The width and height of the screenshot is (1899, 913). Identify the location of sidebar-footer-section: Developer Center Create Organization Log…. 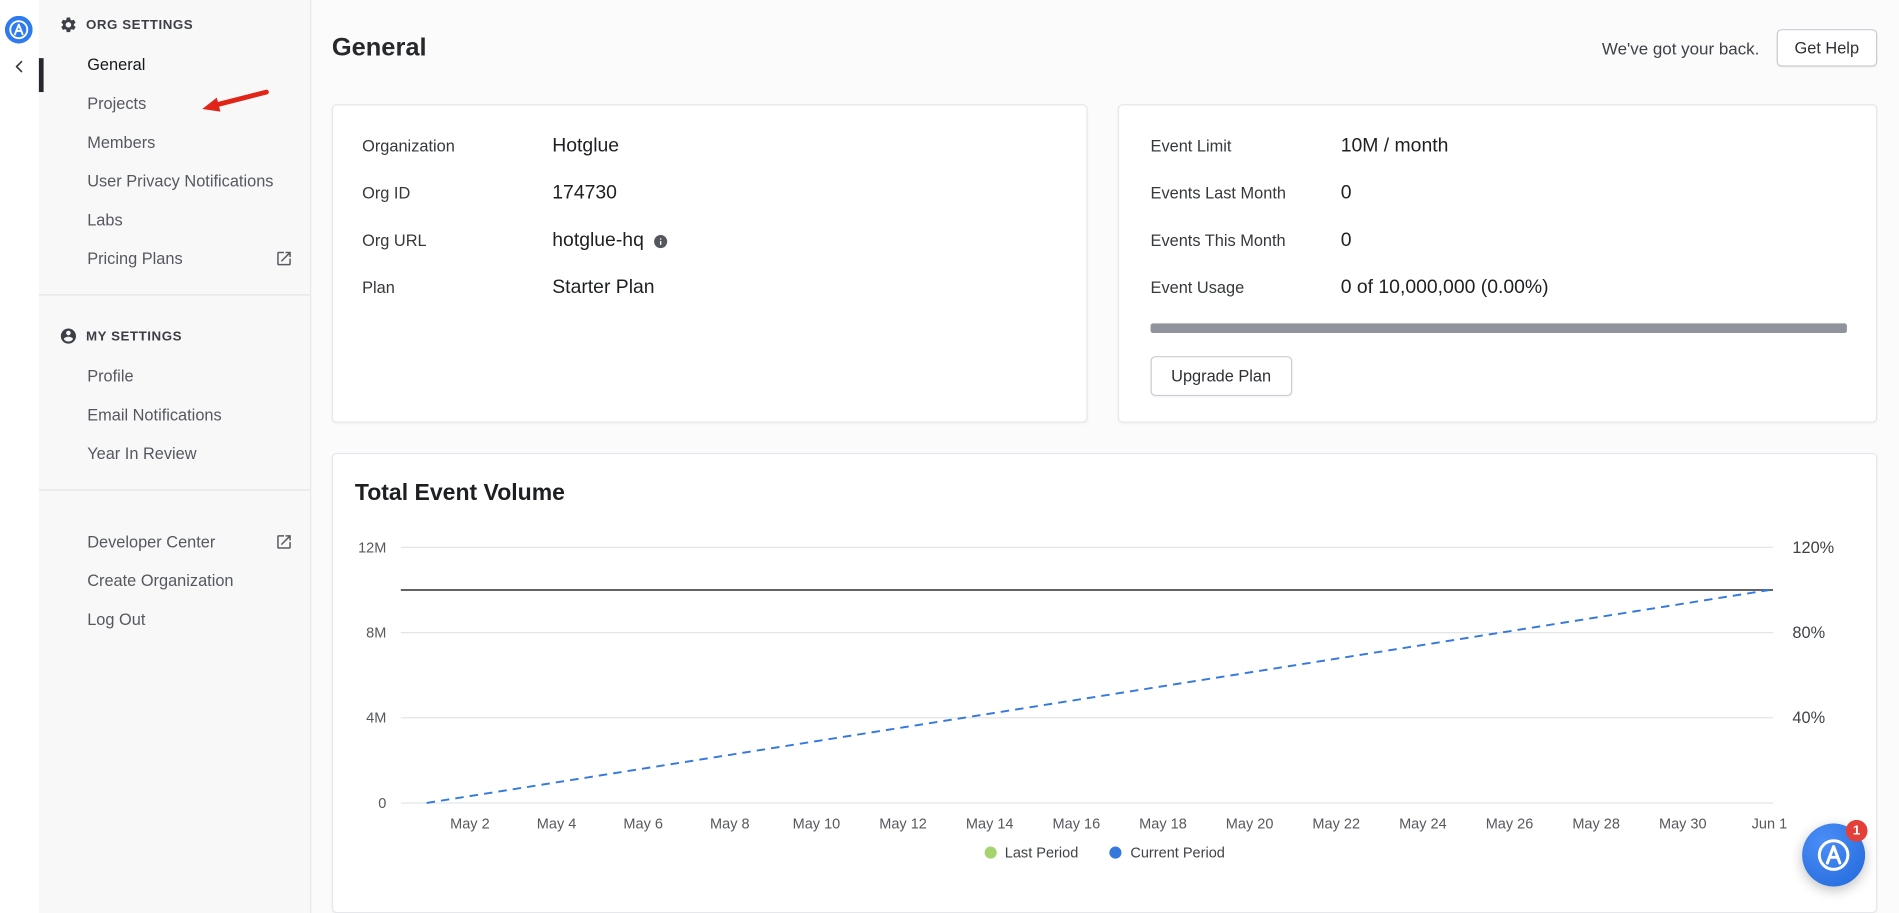
(174, 573).